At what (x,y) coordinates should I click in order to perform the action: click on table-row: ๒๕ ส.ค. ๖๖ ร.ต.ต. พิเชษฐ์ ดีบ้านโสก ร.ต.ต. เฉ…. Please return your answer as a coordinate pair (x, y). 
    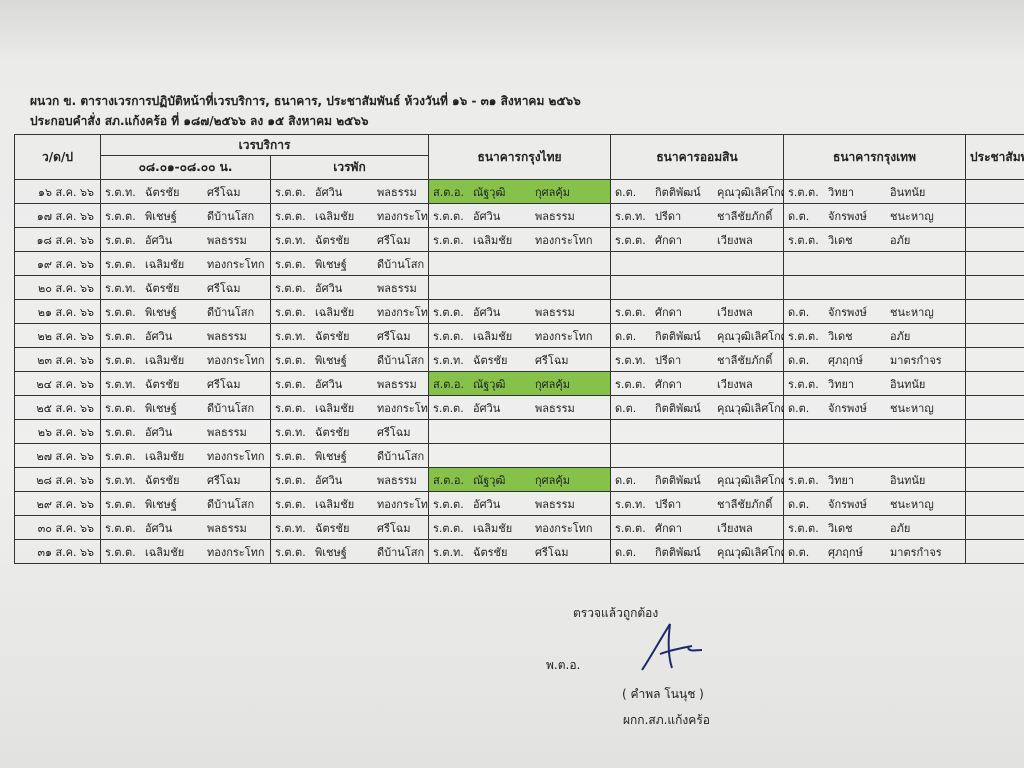
    Looking at the image, I should click on (519, 407).